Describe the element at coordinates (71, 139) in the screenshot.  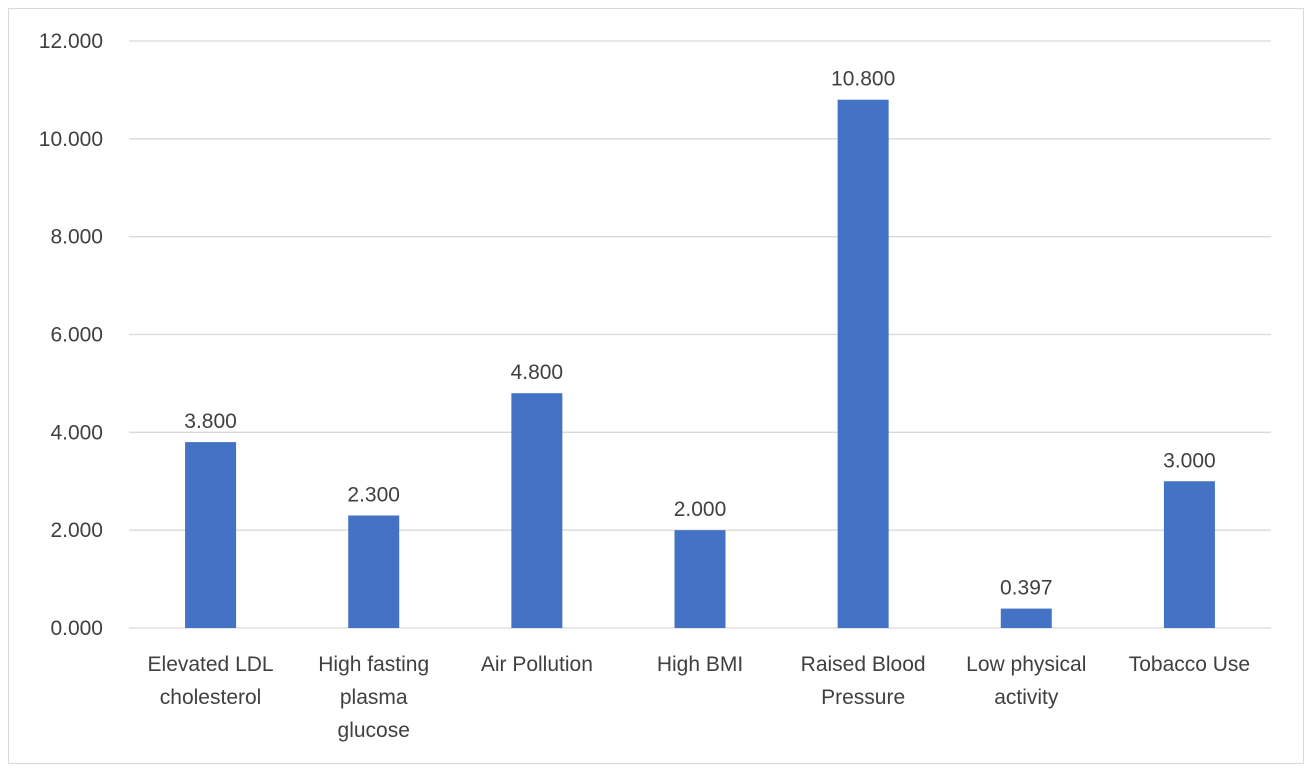
I see `y-tick-label: 10.000` at that location.